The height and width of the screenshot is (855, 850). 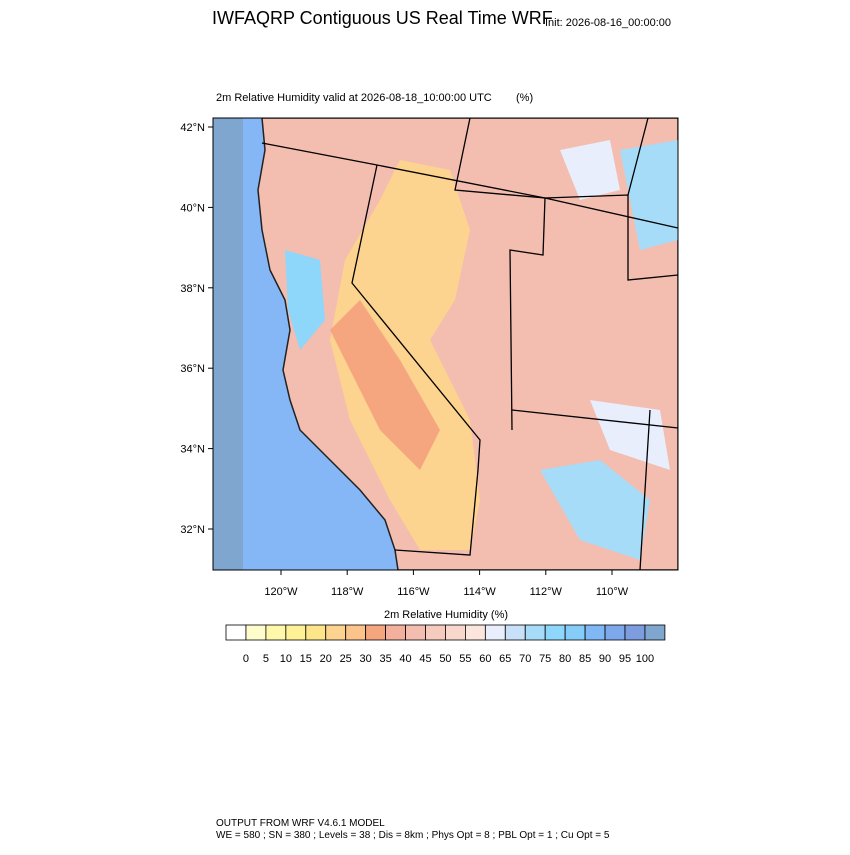 I want to click on colorbar-label: 50, so click(x=445, y=659).